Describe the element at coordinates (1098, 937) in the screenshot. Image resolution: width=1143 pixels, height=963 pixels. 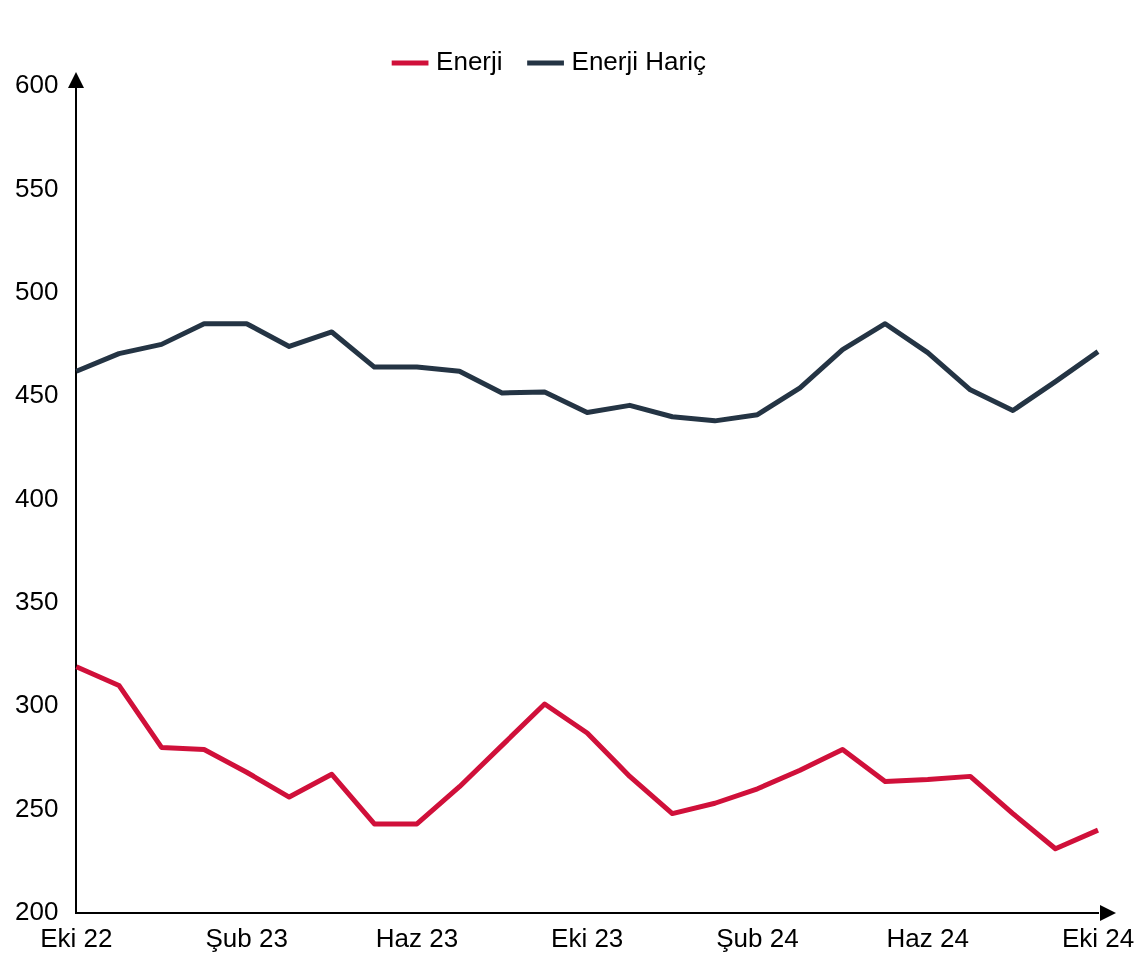
I see `x-tick-label: Eki 24` at that location.